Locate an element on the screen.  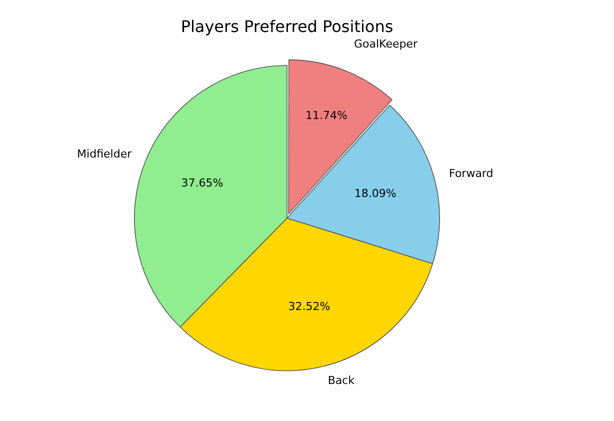
slice-label: GoalKeeper is located at coordinates (386, 44).